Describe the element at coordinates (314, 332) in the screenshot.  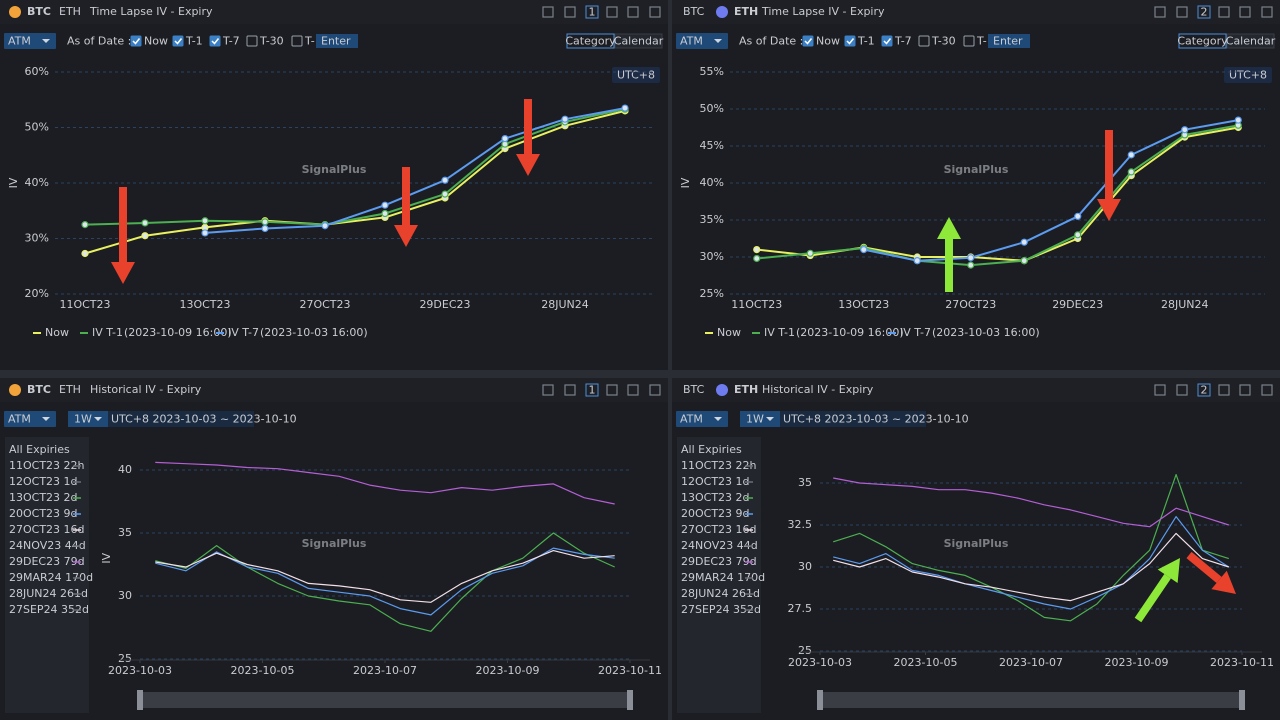
I see `legend-timestamp: (2023-10-03 16:00)` at that location.